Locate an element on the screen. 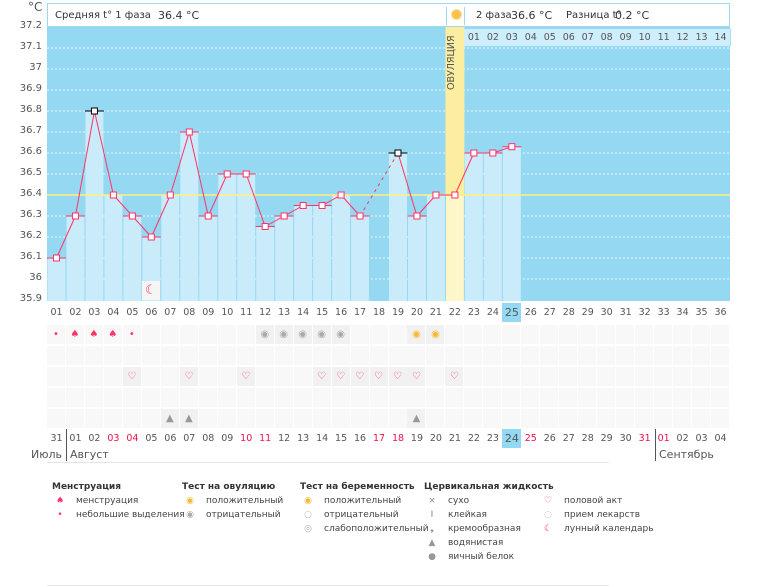  cycle-day: 24 is located at coordinates (492, 312).